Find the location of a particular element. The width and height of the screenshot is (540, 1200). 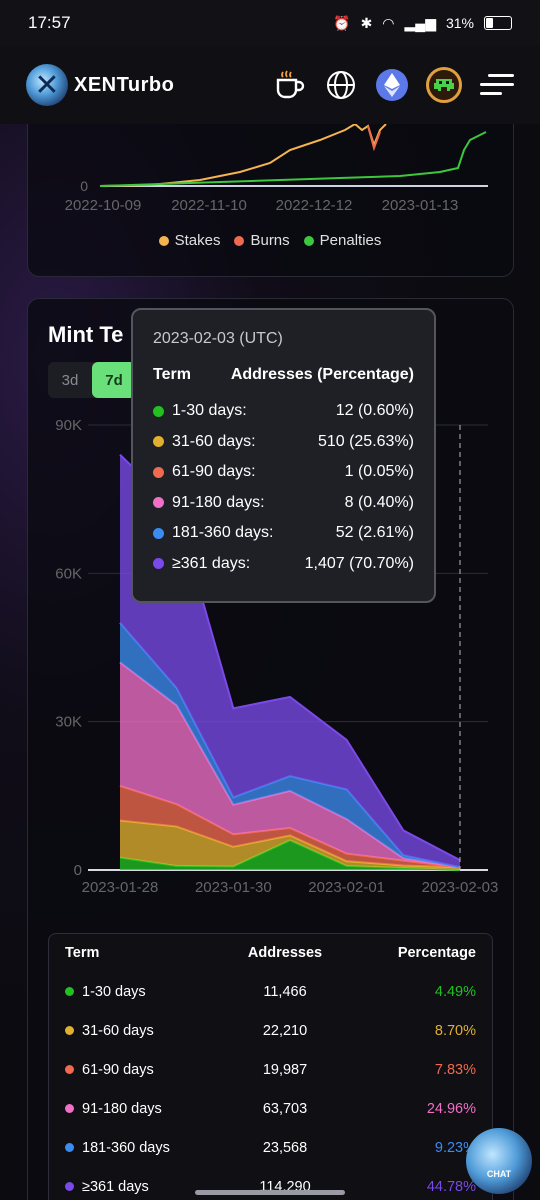

y-tick-label: 60K is located at coordinates (68, 573).